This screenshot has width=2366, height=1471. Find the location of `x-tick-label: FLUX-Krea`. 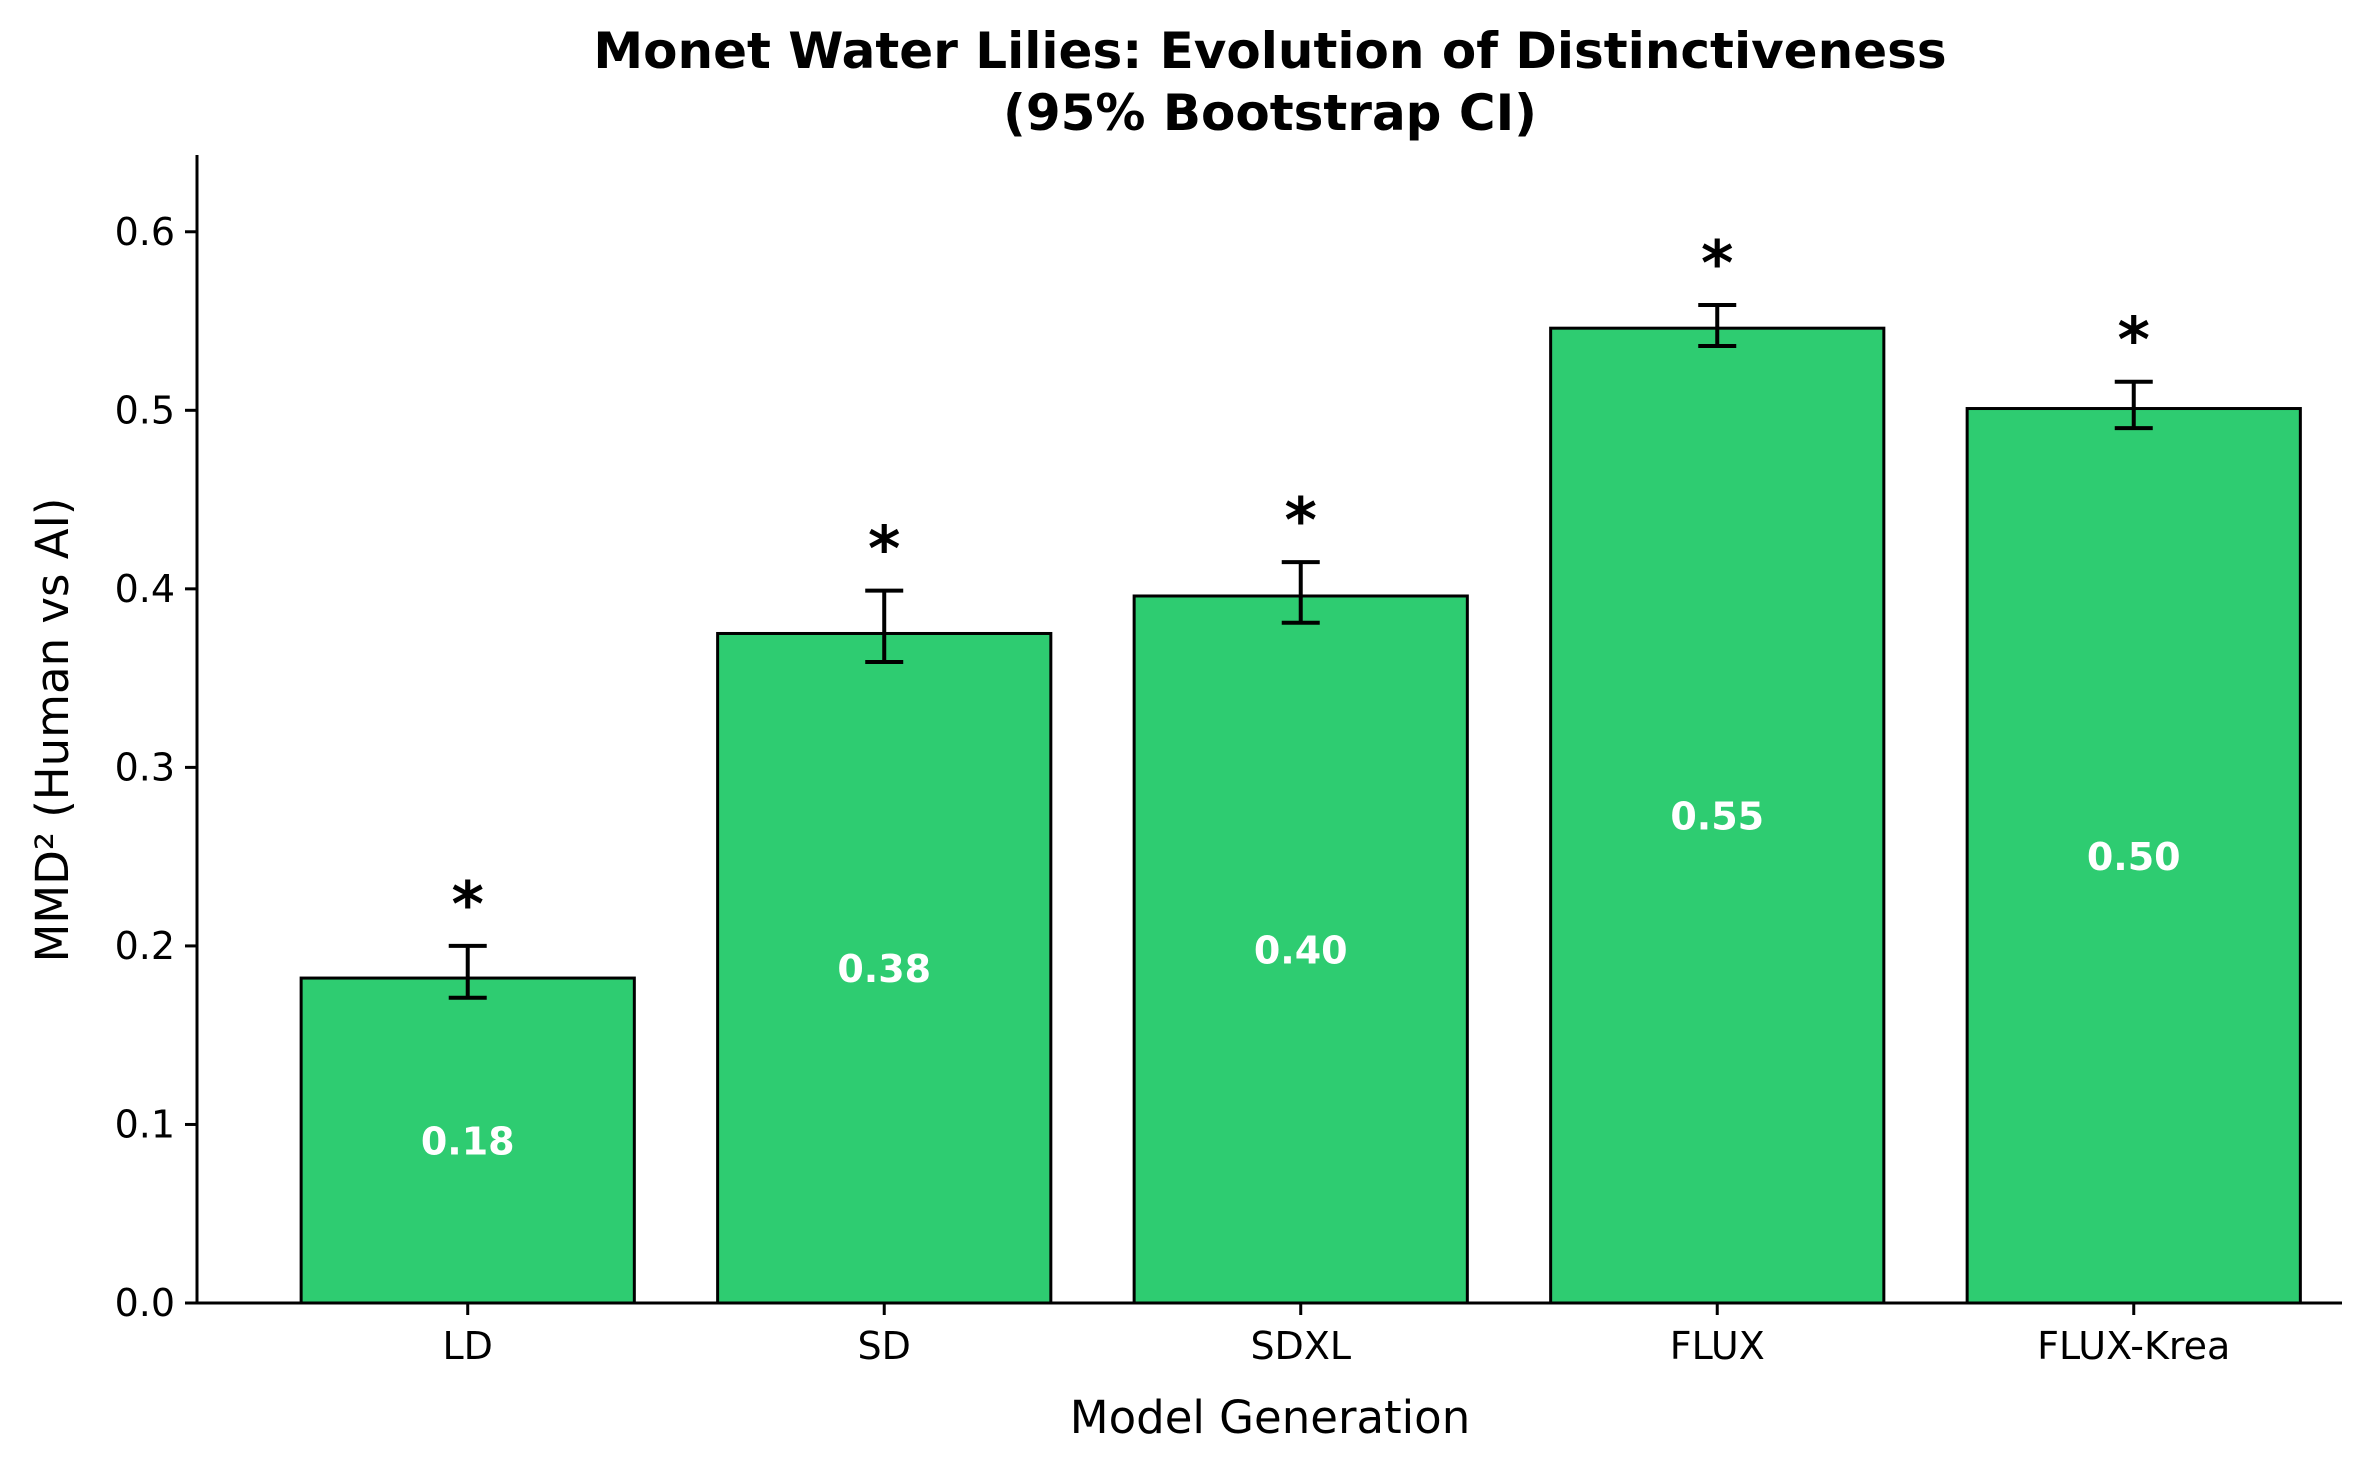

x-tick-label: FLUX-Krea is located at coordinates (2133, 1346).